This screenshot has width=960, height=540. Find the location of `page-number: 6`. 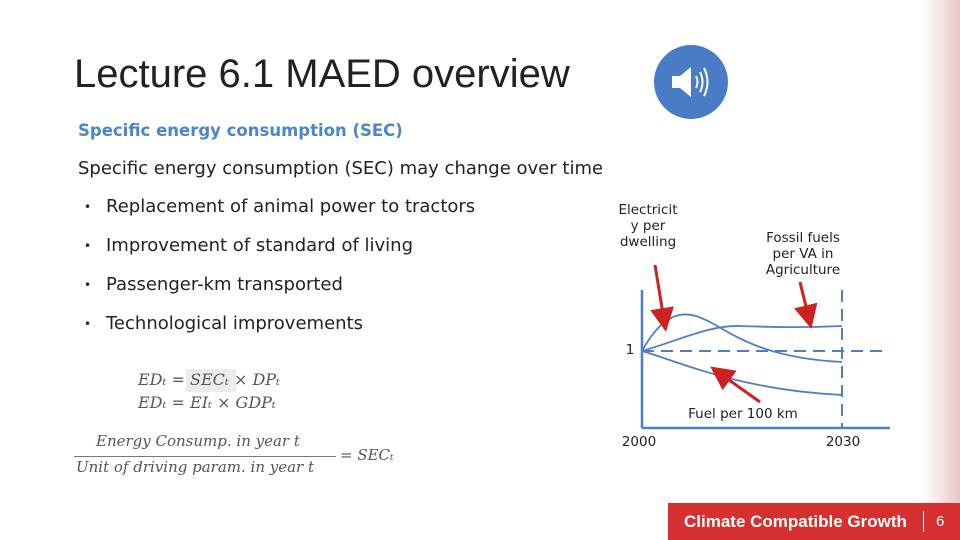

page-number: 6 is located at coordinates (940, 521).